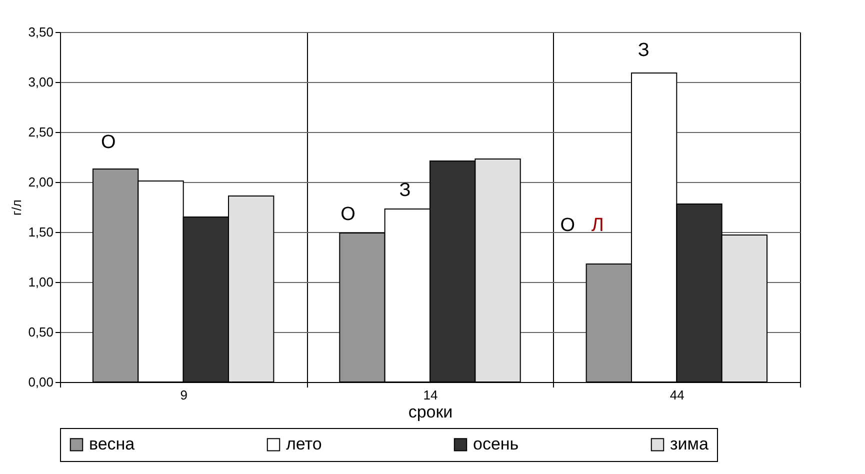 This screenshot has width=865, height=474. What do you see at coordinates (16, 208) in the screenshot?
I see `y-axis-title: г/л` at bounding box center [16, 208].